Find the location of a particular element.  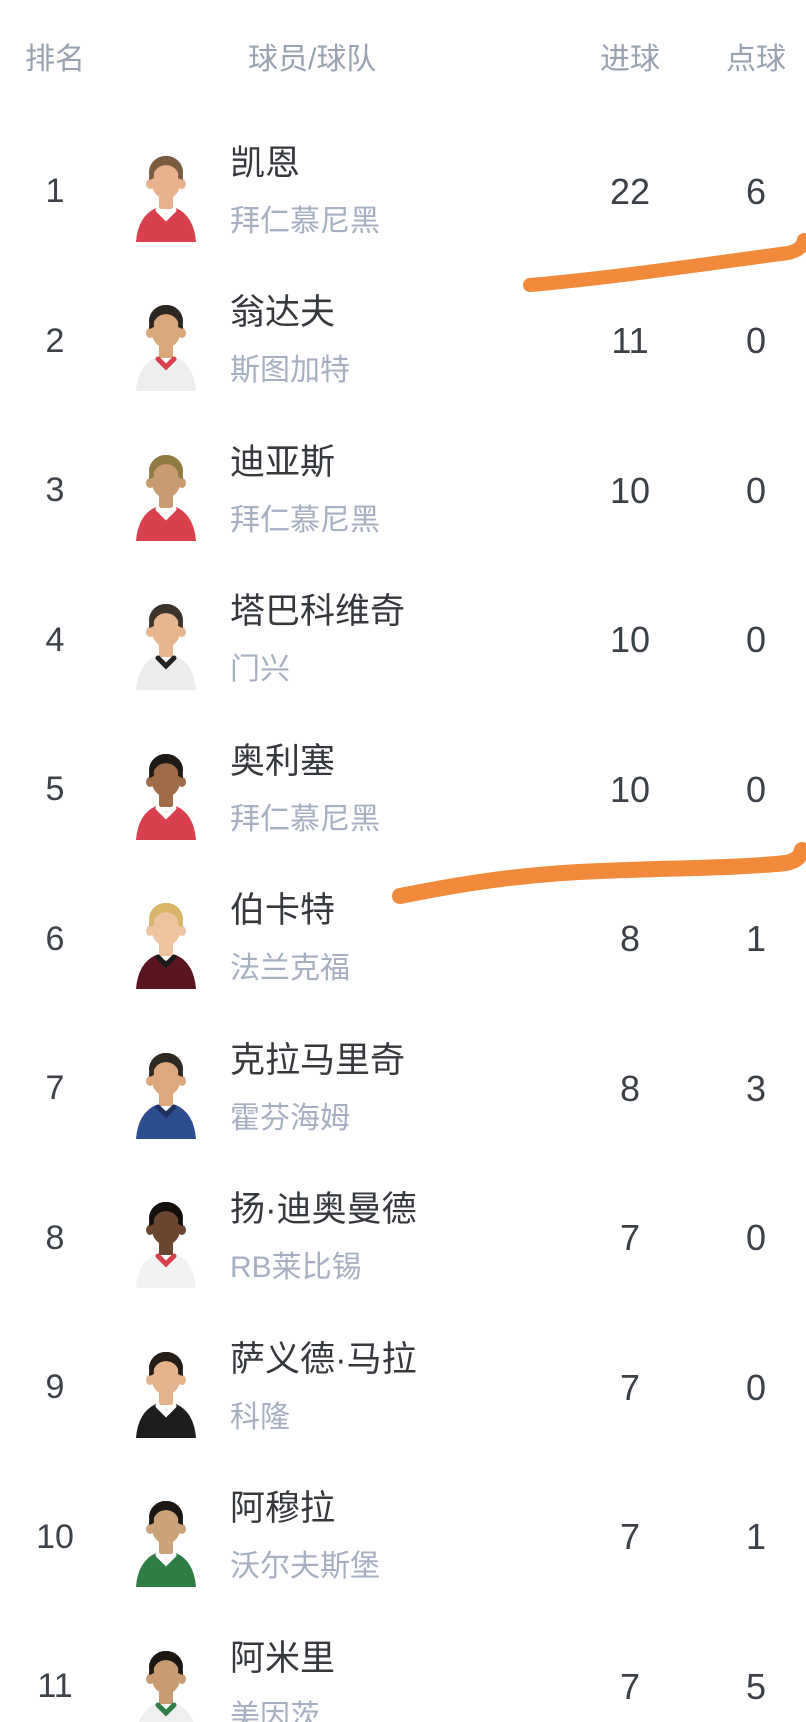

scorer-row: 10 阿穆拉 沃尔夫斯堡 7 1 is located at coordinates (403, 1538).